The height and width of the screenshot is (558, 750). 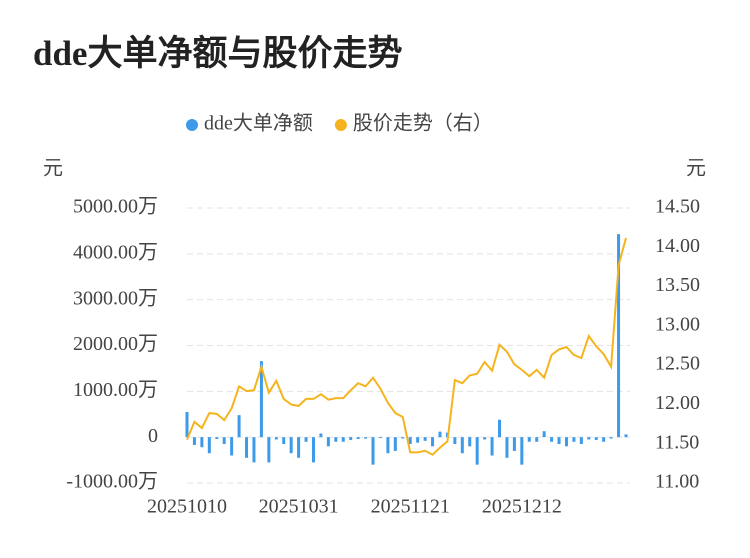 I want to click on y-tick-label: 4000.00万, so click(x=115, y=252).